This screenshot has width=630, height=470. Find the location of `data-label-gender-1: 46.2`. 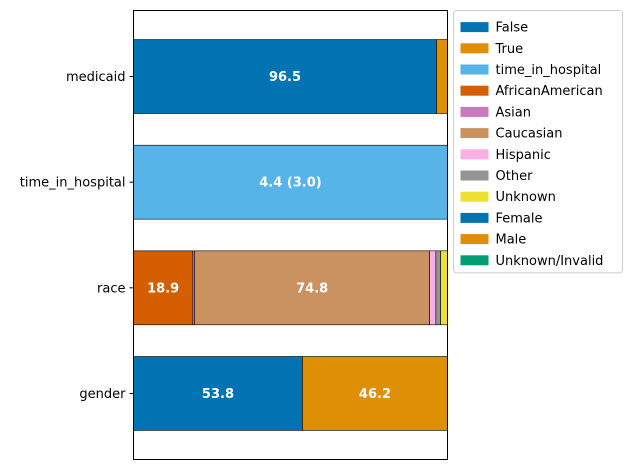

data-label-gender-1: 46.2 is located at coordinates (375, 394).